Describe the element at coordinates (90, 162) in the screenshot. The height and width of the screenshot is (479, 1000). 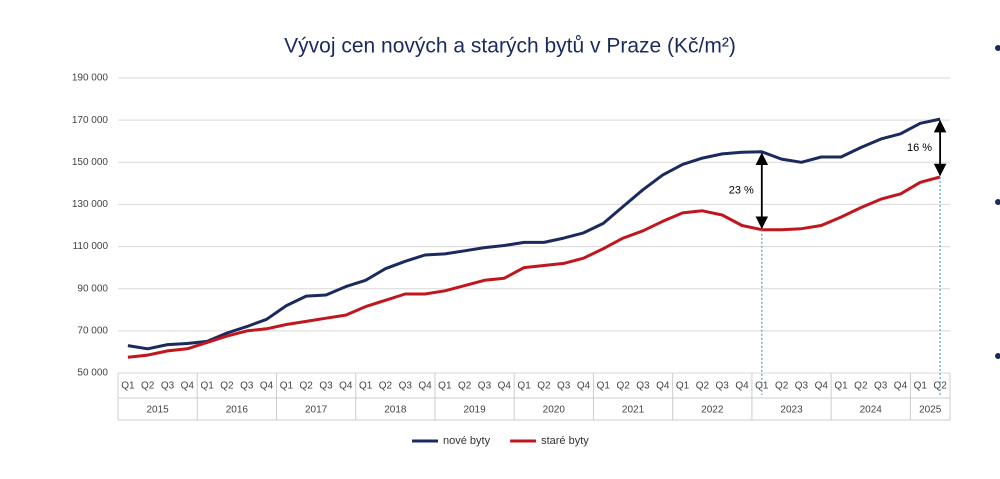
I see `y-tick-label: 150 000` at that location.